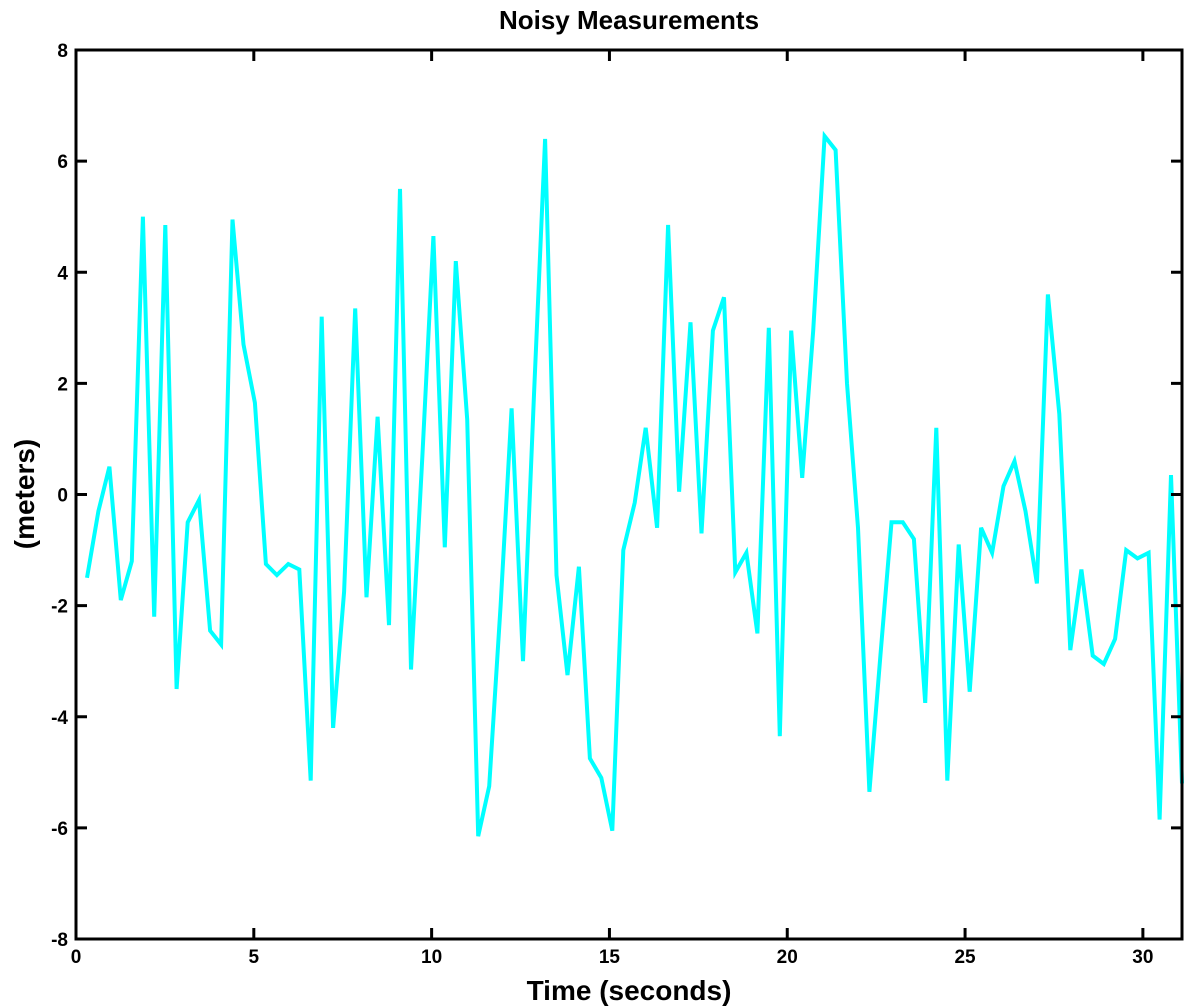 This screenshot has width=1188, height=1008. What do you see at coordinates (629, 20) in the screenshot?
I see `chart-title: Noisy Measurements` at bounding box center [629, 20].